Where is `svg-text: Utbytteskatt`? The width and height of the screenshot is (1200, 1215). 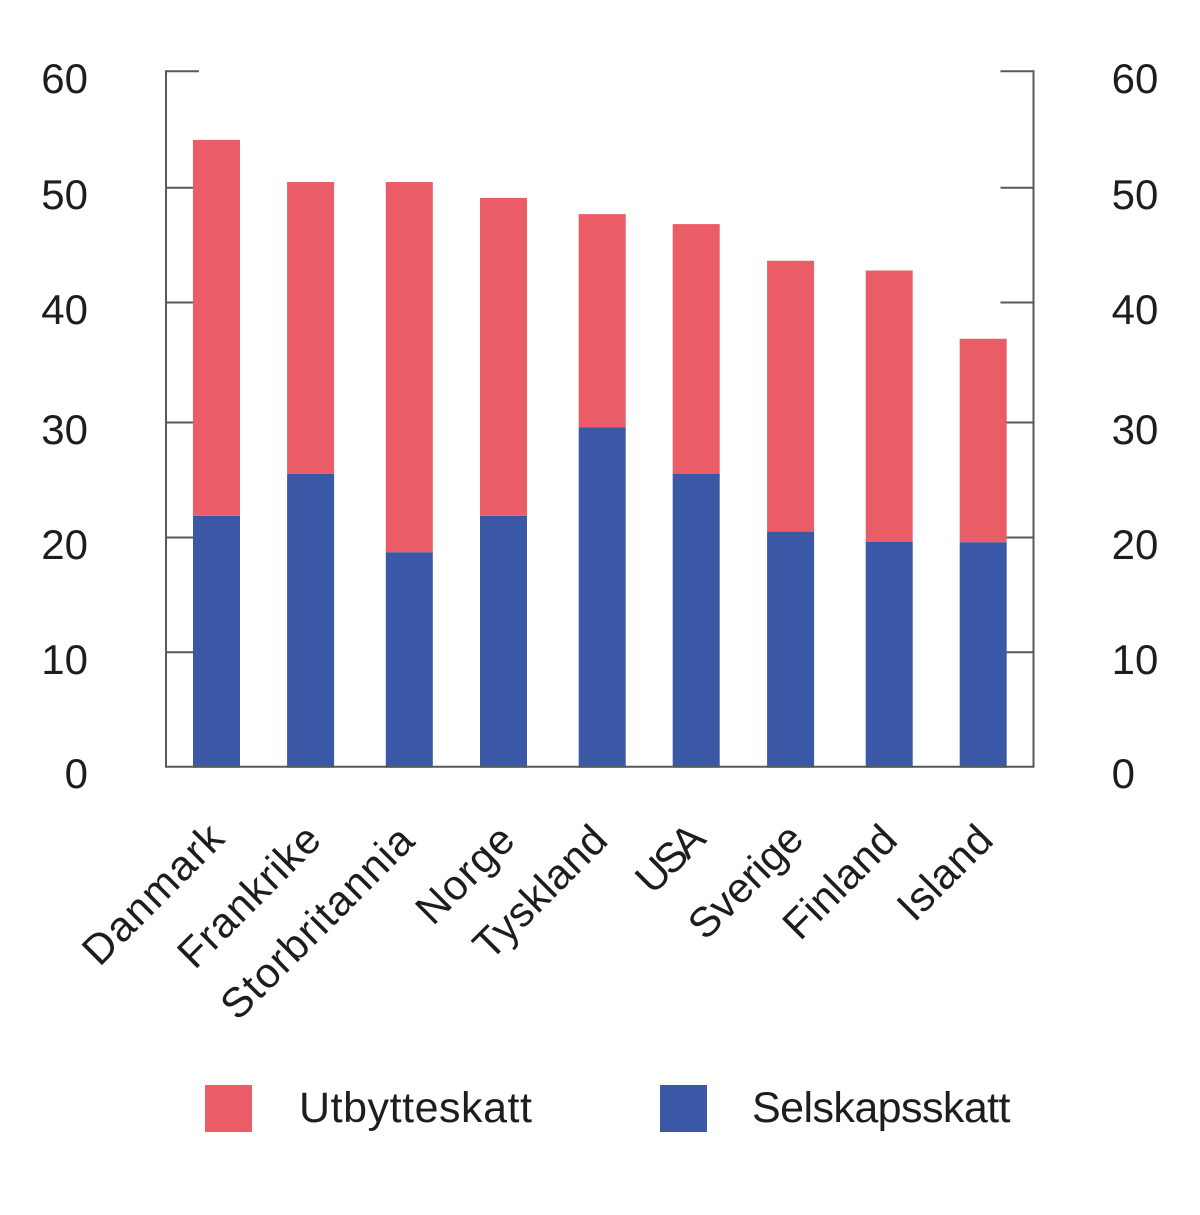
svg-text: Utbytteskatt is located at coordinates (415, 1108).